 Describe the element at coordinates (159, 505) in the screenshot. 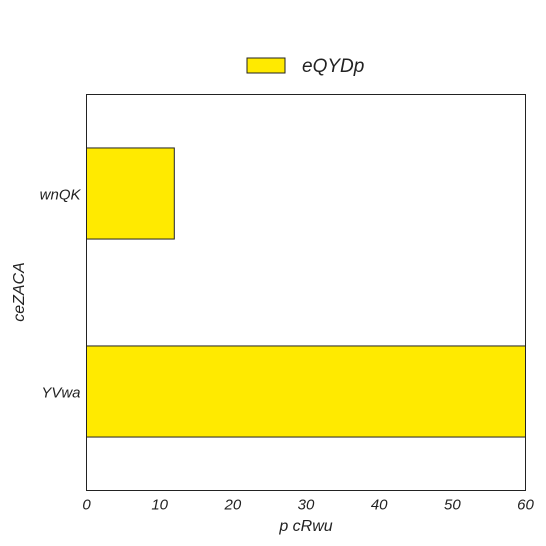

I see `x-tick-label-10: 10` at that location.